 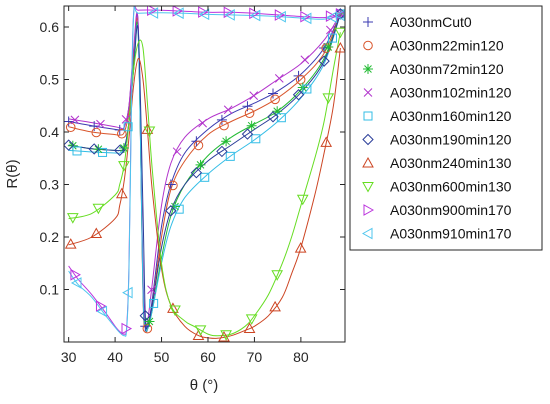 I want to click on x-tick-label: 60, so click(x=208, y=357).